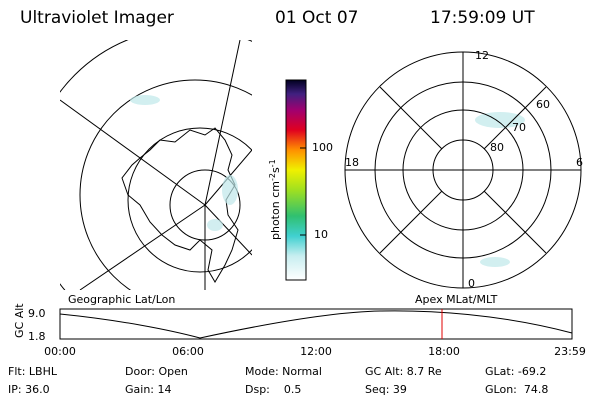  Describe the element at coordinates (273, 389) in the screenshot. I see `info-field: Dsp: 0.5` at that location.